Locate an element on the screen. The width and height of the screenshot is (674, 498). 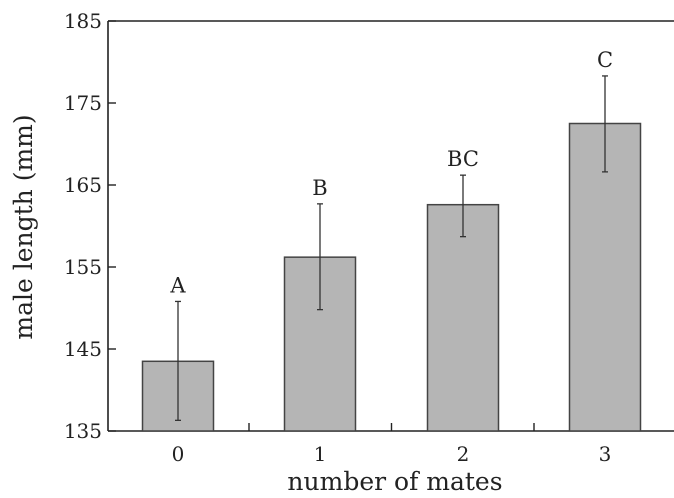
significance-label: C is located at coordinates (605, 60).